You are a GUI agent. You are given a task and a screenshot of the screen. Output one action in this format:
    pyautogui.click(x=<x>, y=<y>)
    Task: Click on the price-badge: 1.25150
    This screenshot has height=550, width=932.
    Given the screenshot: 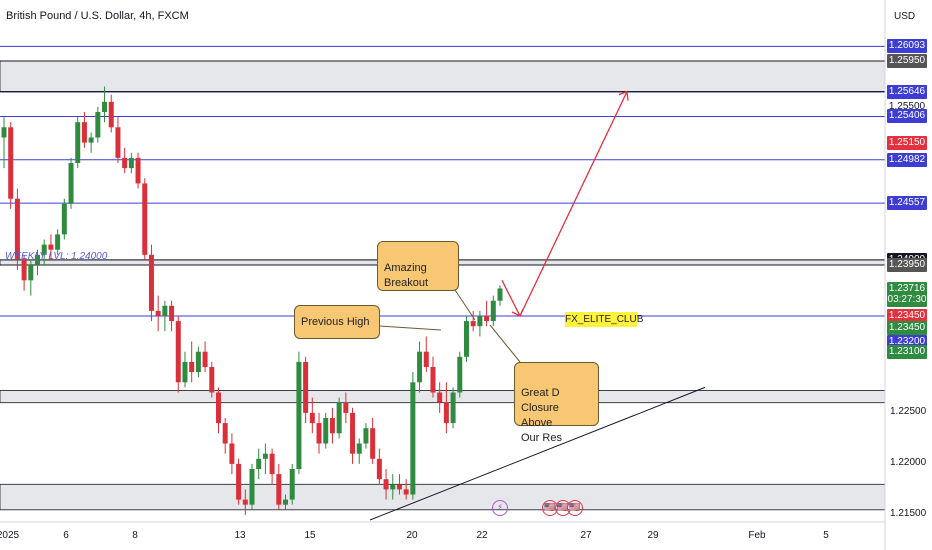 What is the action you would take?
    pyautogui.click(x=907, y=142)
    